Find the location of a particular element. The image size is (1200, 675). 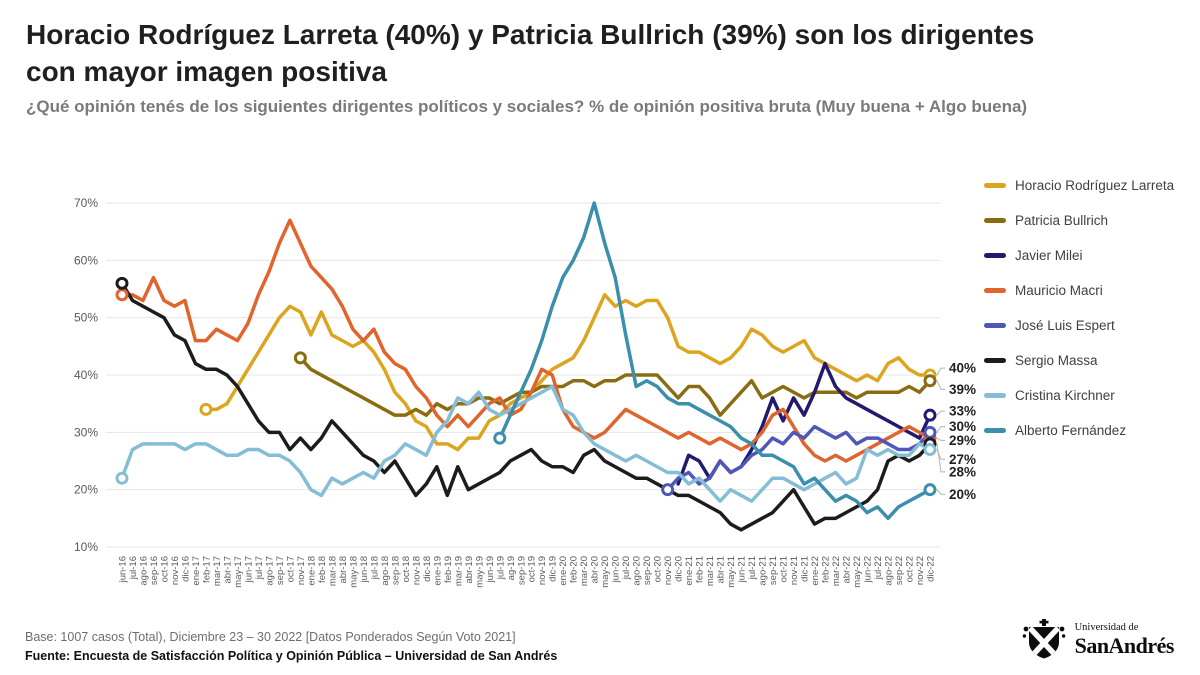

x-axis-tick: jun-17 is located at coordinates (248, 569).